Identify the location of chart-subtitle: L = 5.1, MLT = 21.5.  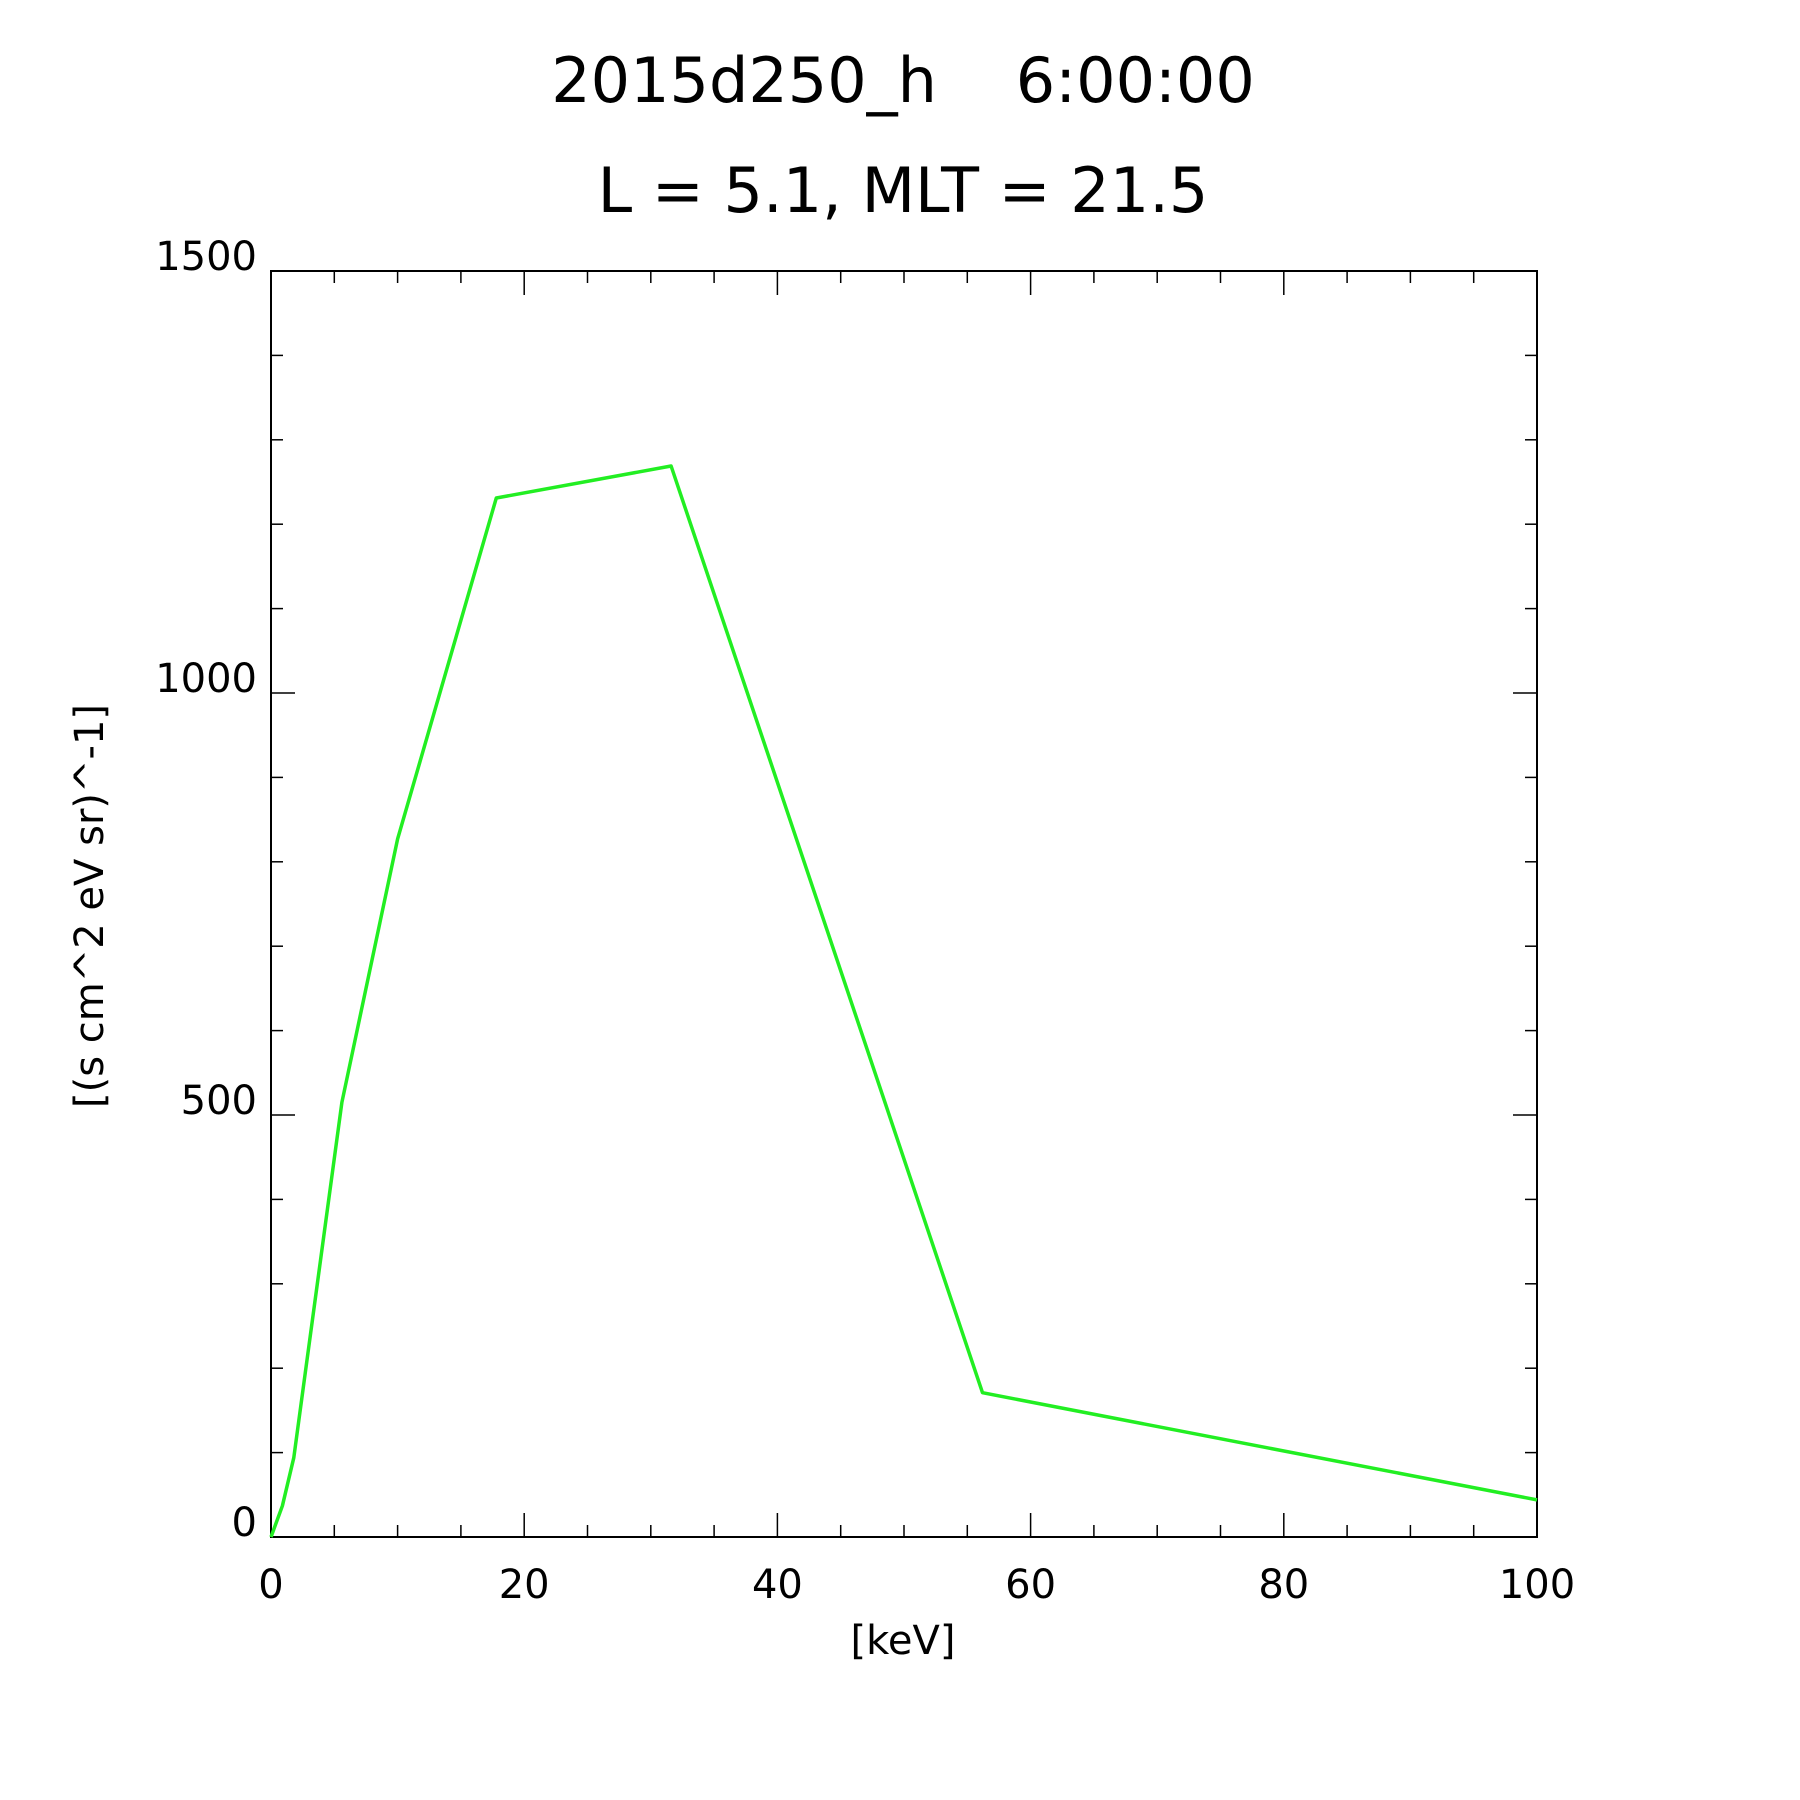
(903, 190).